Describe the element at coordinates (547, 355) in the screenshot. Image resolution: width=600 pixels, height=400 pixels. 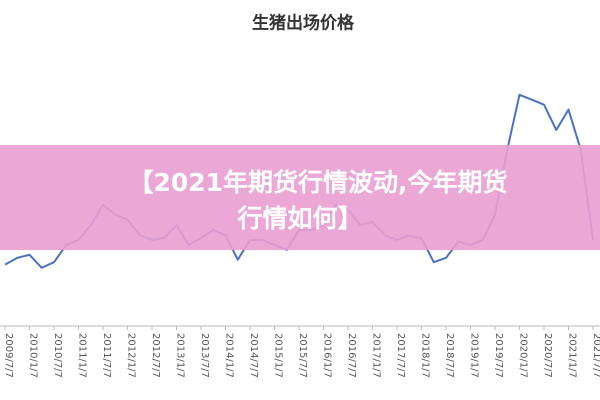
I see `x-tick-label: 2020/7/7` at that location.